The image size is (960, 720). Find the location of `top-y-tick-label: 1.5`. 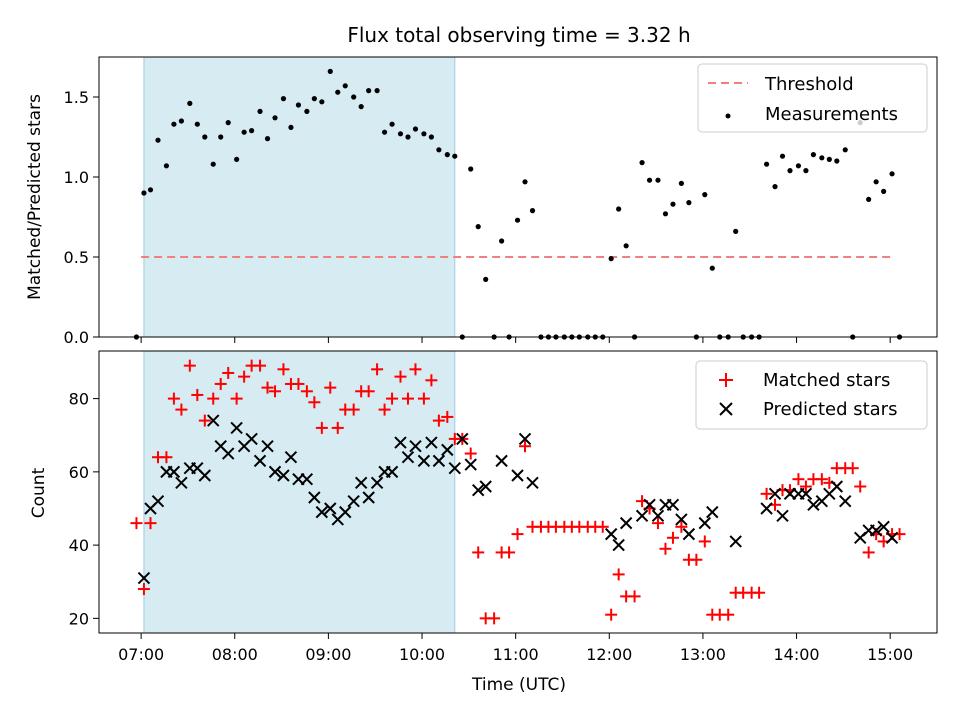

top-y-tick-label: 1.5 is located at coordinates (76, 97).